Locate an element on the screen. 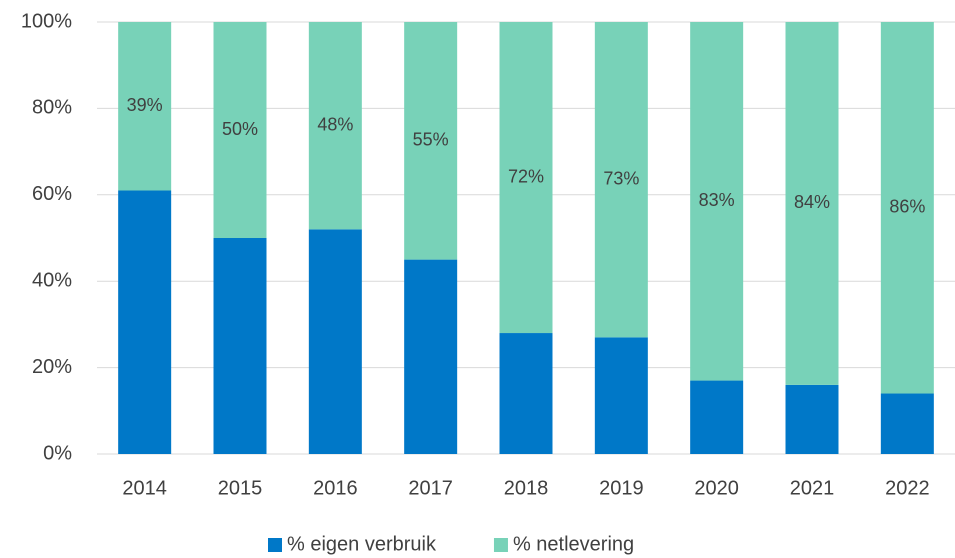 This screenshot has height=558, width=955. x-tick-label: 2019 is located at coordinates (621, 488).